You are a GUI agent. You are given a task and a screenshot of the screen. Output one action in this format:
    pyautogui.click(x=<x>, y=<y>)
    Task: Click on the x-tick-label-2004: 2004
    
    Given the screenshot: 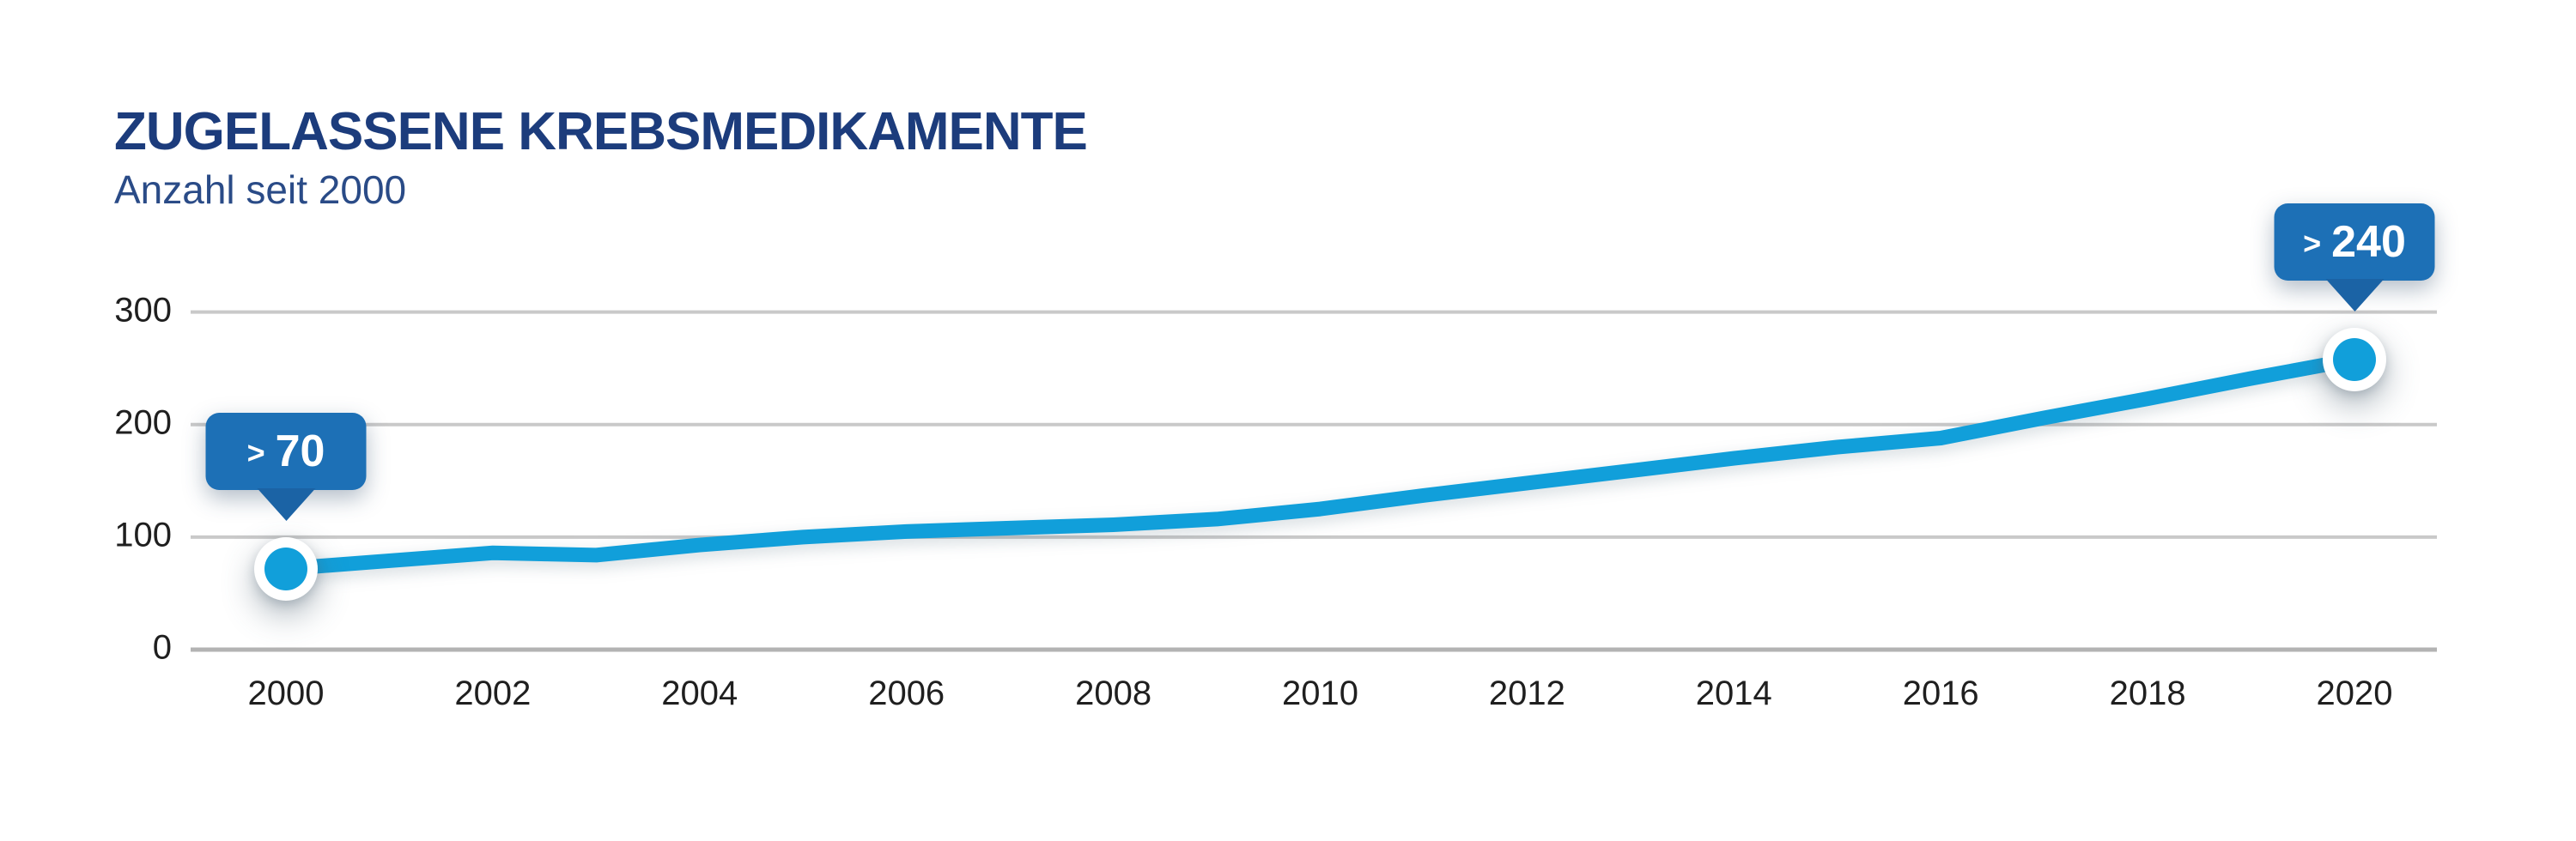 What is the action you would take?
    pyautogui.click(x=700, y=693)
    